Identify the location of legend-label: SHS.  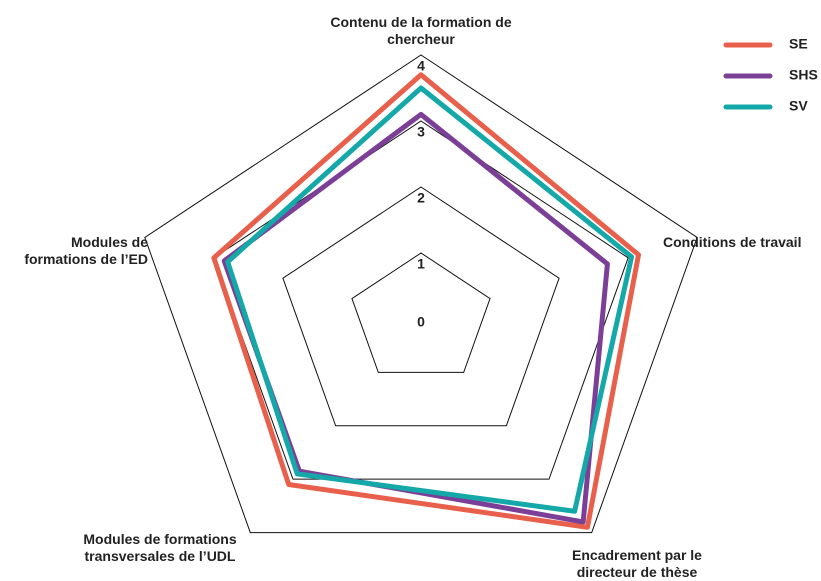
(803, 75).